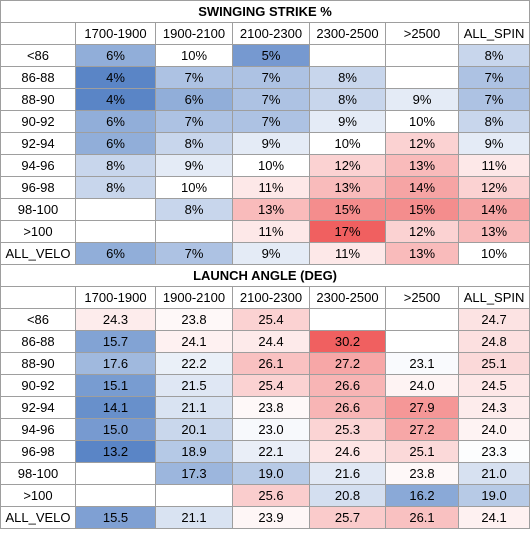 This screenshot has width=531, height=550. What do you see at coordinates (271, 495) in the screenshot?
I see `data-cell: 25.6` at bounding box center [271, 495].